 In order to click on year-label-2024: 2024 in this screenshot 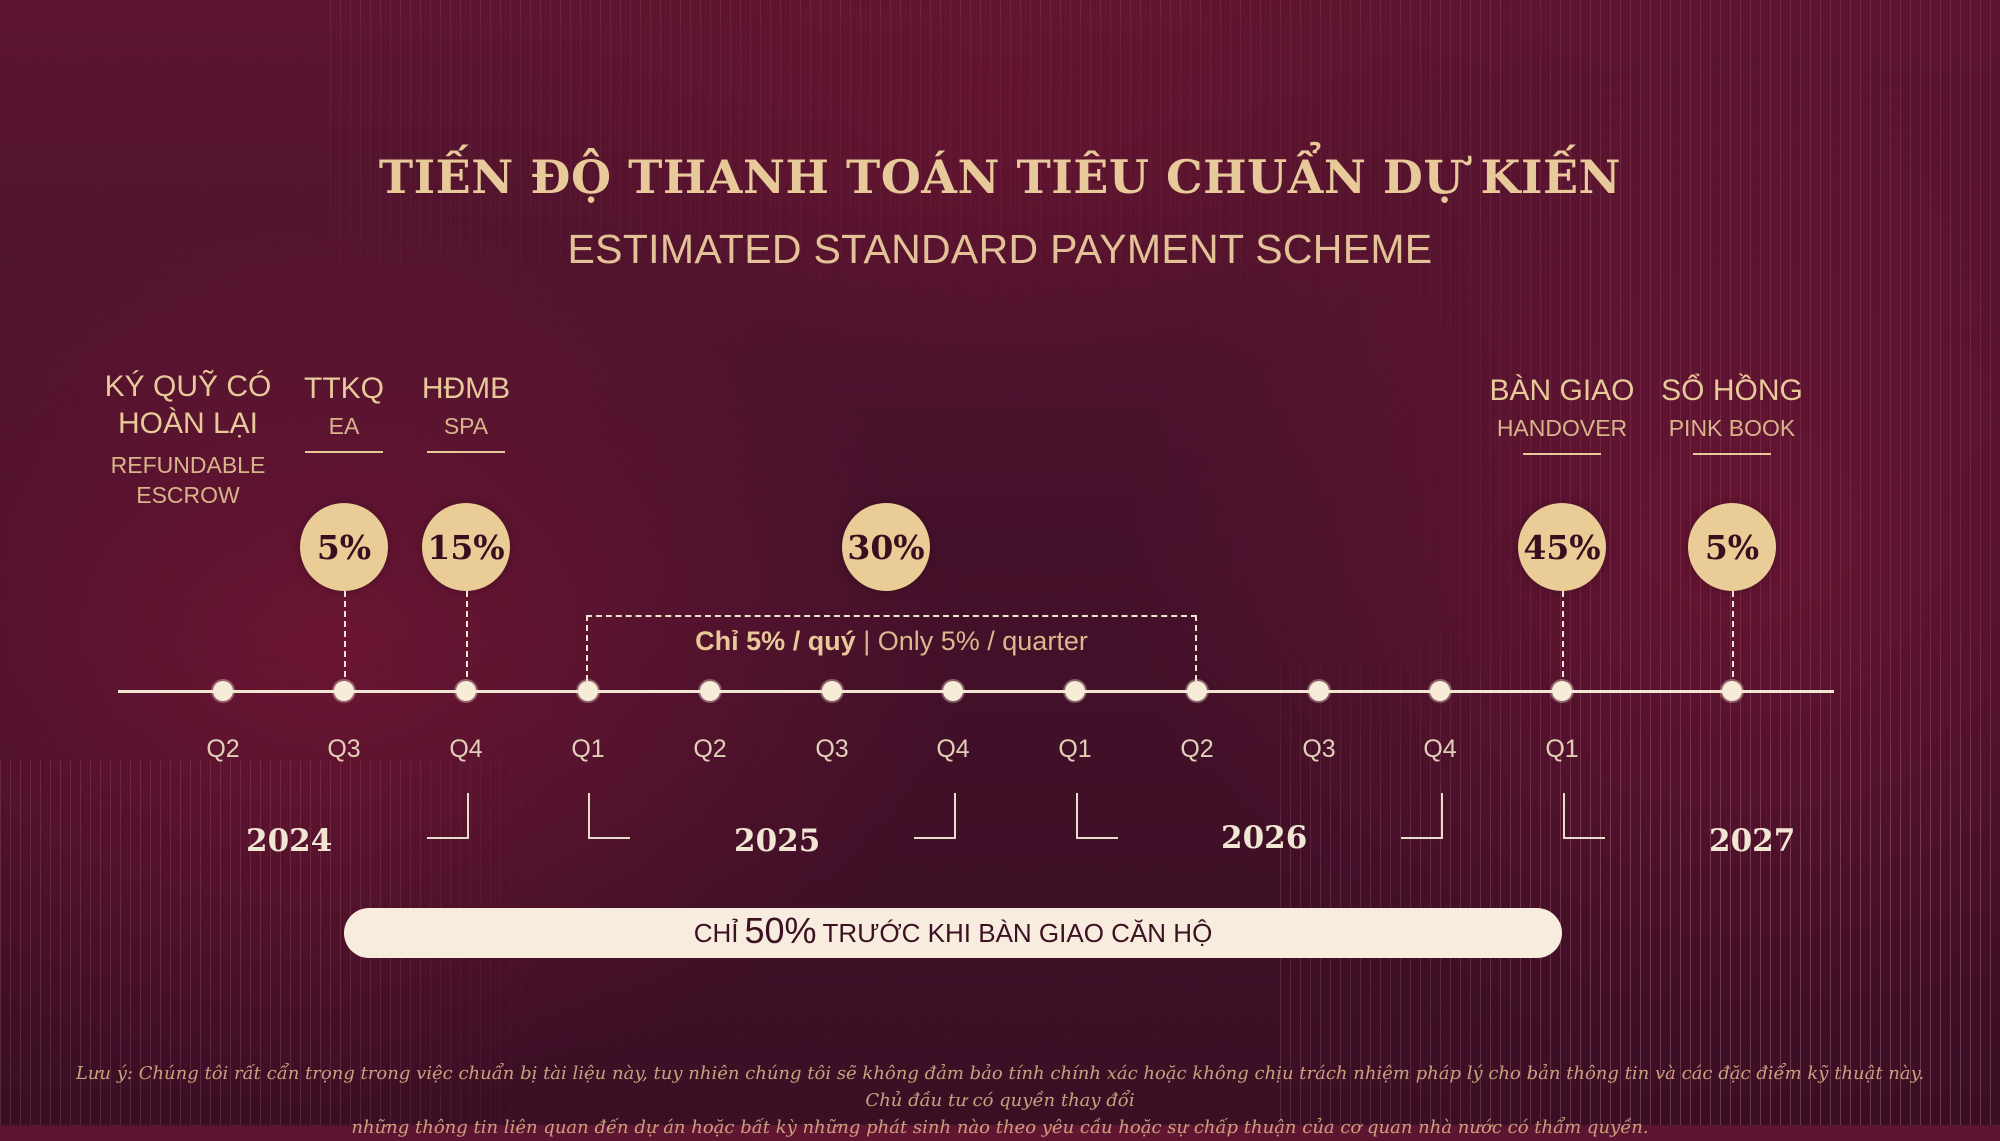, I will do `click(289, 841)`.